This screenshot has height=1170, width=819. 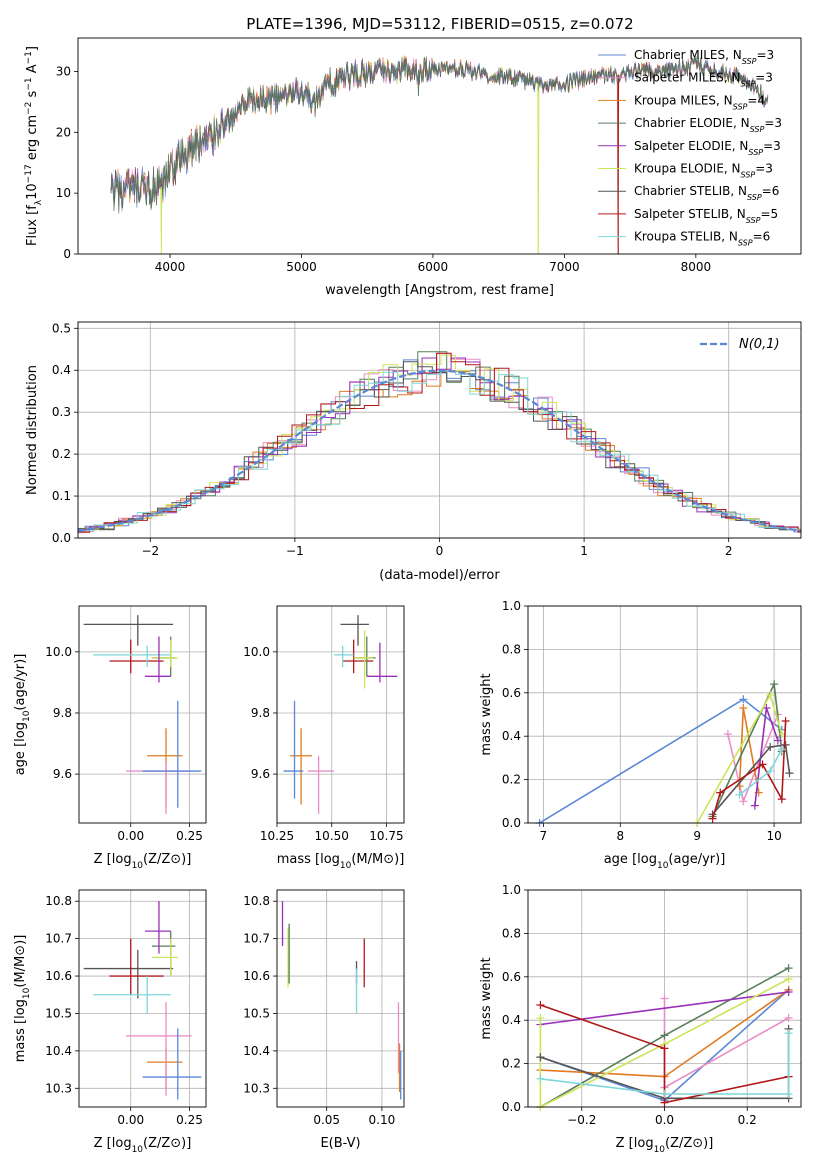 What do you see at coordinates (751, 779) in the screenshot?
I see `series-line-chabrier-stelib` at bounding box center [751, 779].